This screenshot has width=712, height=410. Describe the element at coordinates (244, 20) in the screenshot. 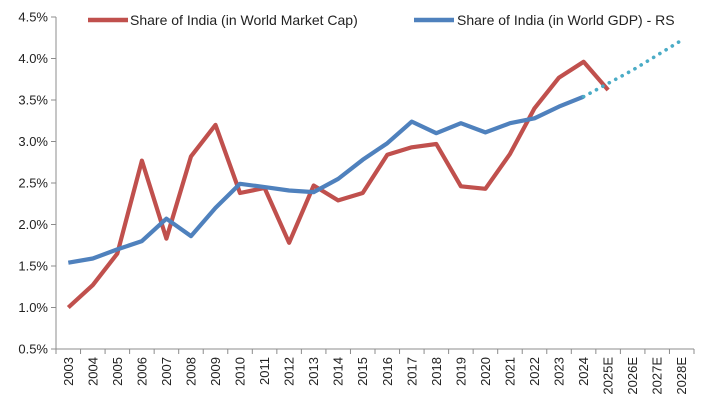

I see `legend-label-market-cap: Share of India (in World Market Cap)` at that location.